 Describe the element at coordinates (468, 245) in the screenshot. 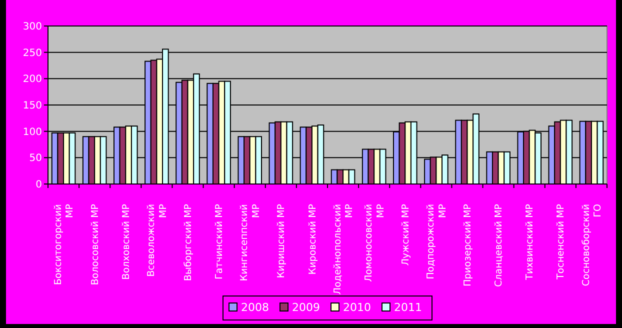

I see `x-tick-label: Приозерский МР` at that location.